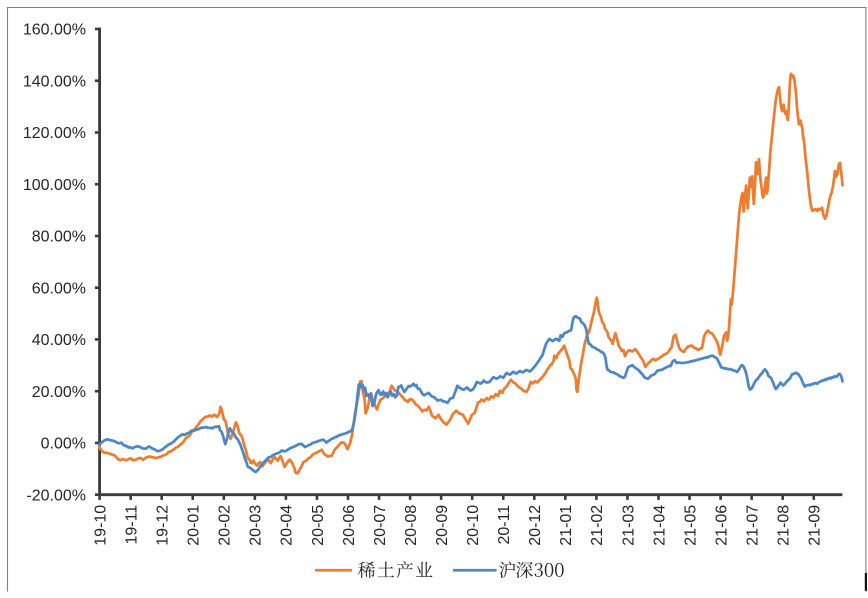  What do you see at coordinates (63, 444) in the screenshot?
I see `svg-text: 0.00%` at bounding box center [63, 444].